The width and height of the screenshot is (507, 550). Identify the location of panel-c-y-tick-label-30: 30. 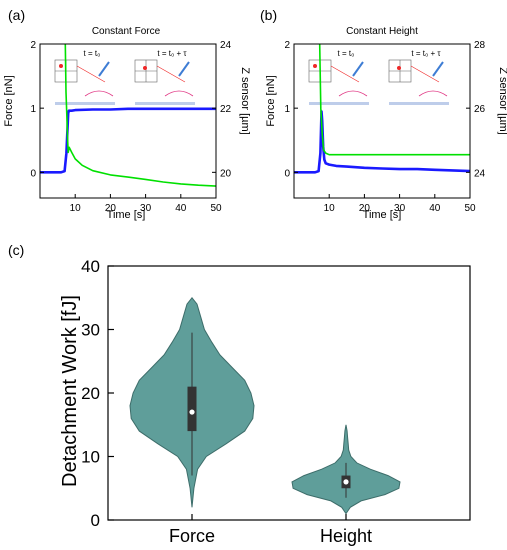
(90, 330).